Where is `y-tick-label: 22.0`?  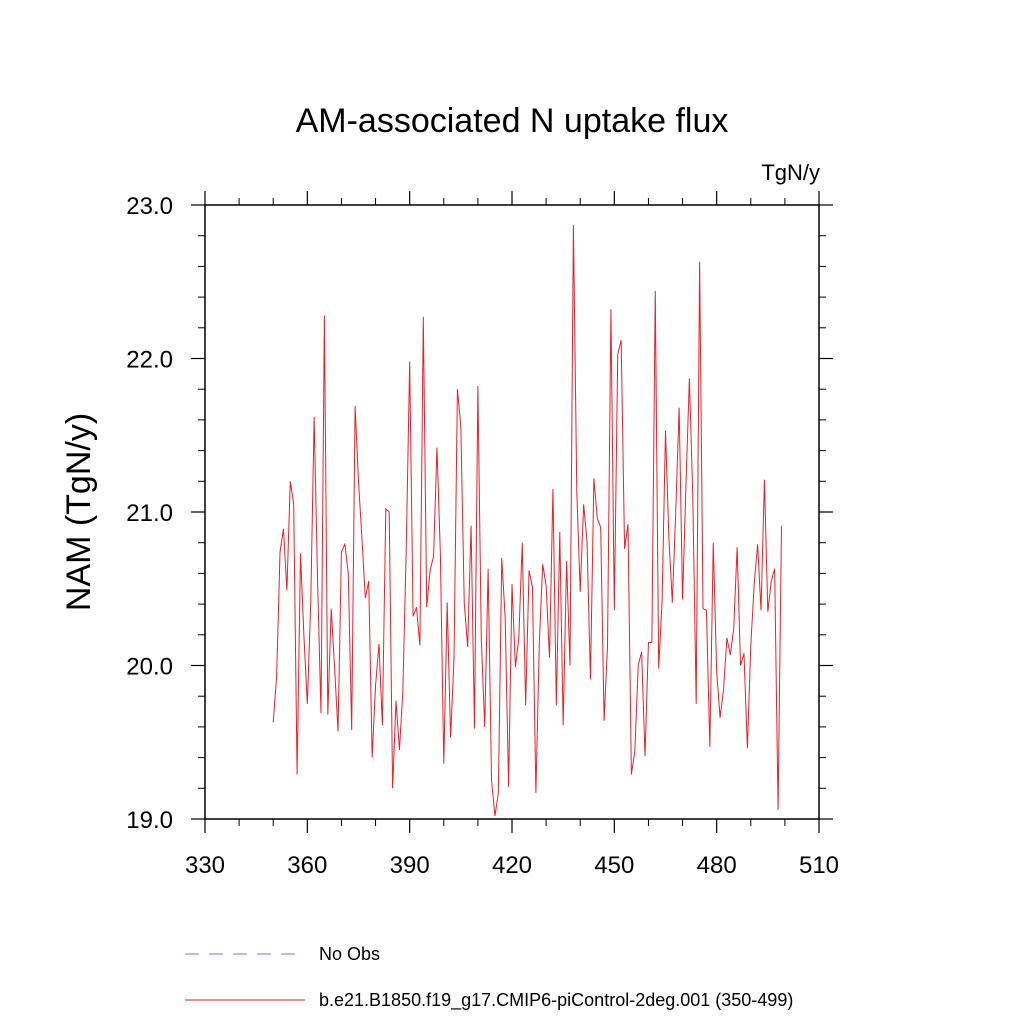 y-tick-label: 22.0 is located at coordinates (149, 360).